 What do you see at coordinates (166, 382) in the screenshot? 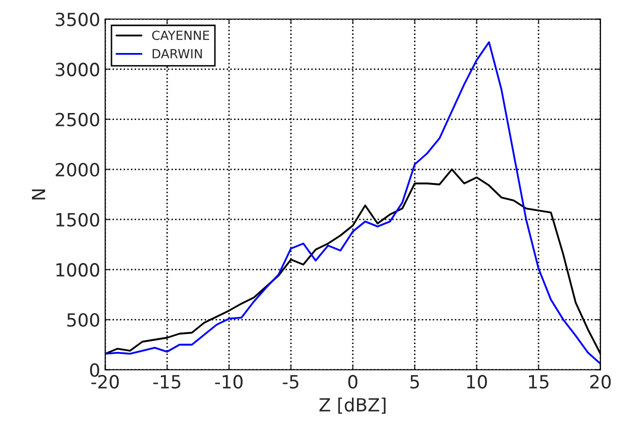
I see `x-tick-label: -15` at bounding box center [166, 382].